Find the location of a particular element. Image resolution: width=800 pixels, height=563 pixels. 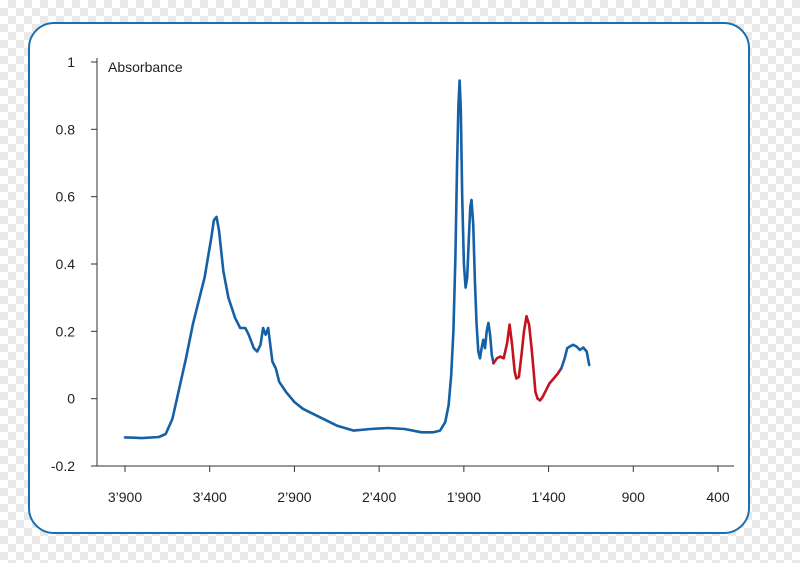

x-tick-label: 3’900 is located at coordinates (125, 497).